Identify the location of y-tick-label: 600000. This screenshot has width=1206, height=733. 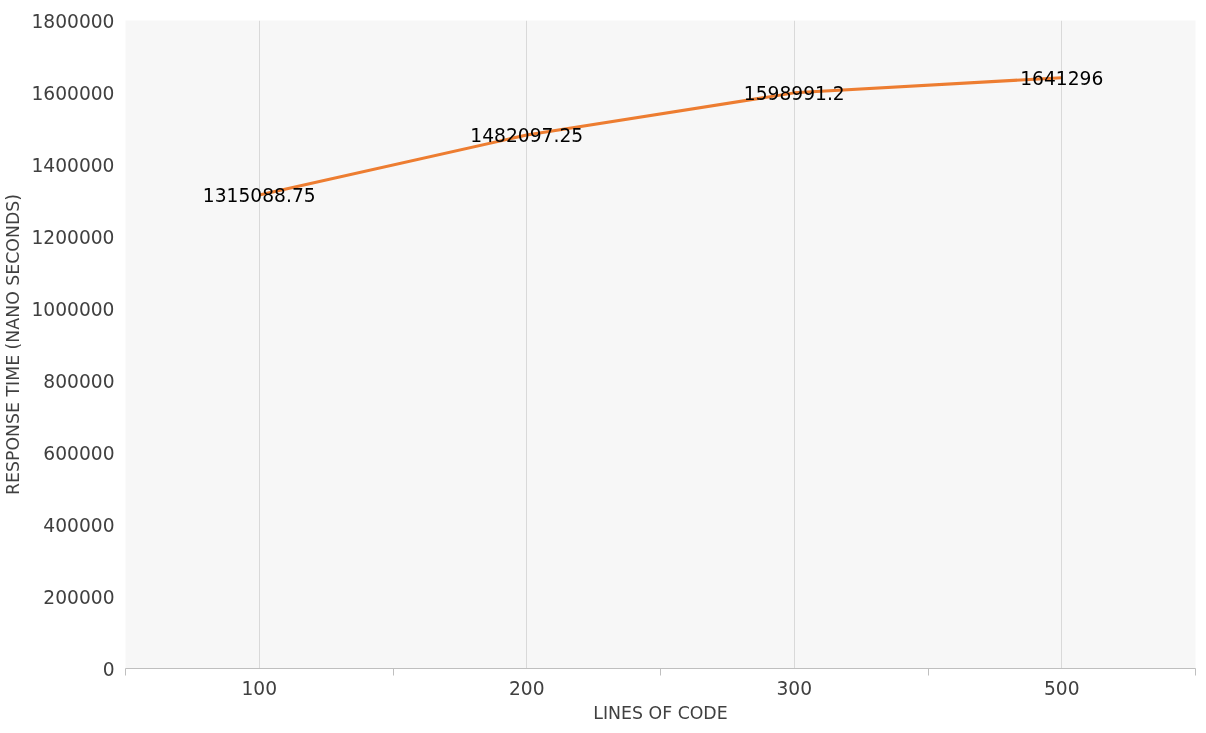
(79, 453).